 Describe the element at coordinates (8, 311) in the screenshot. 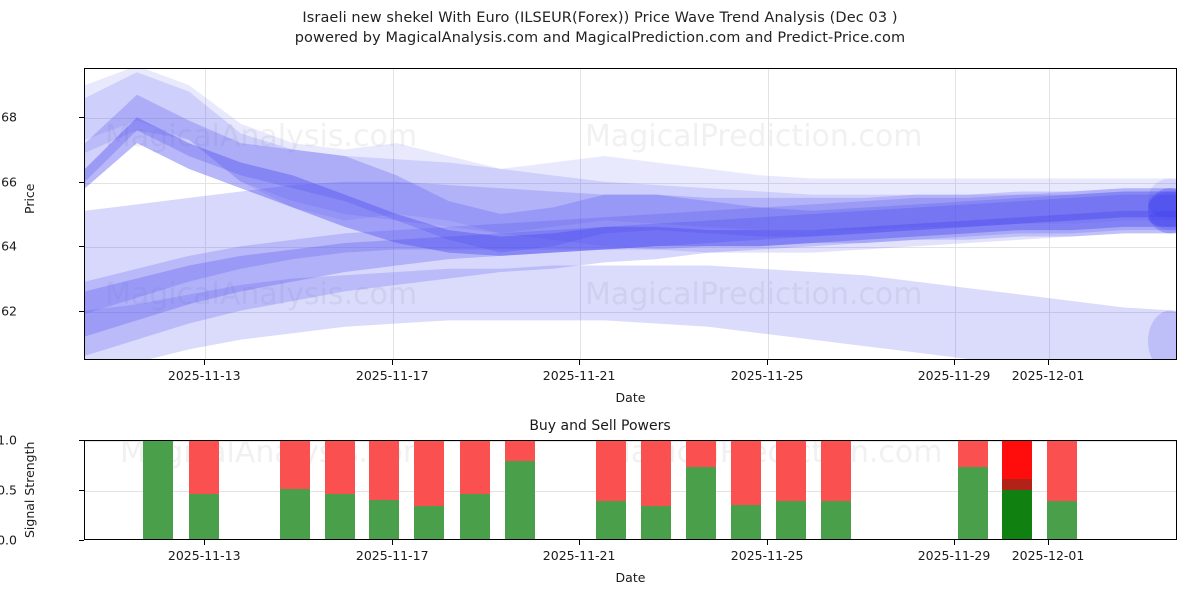

I see `wave-y-tick-label: 0.262` at that location.